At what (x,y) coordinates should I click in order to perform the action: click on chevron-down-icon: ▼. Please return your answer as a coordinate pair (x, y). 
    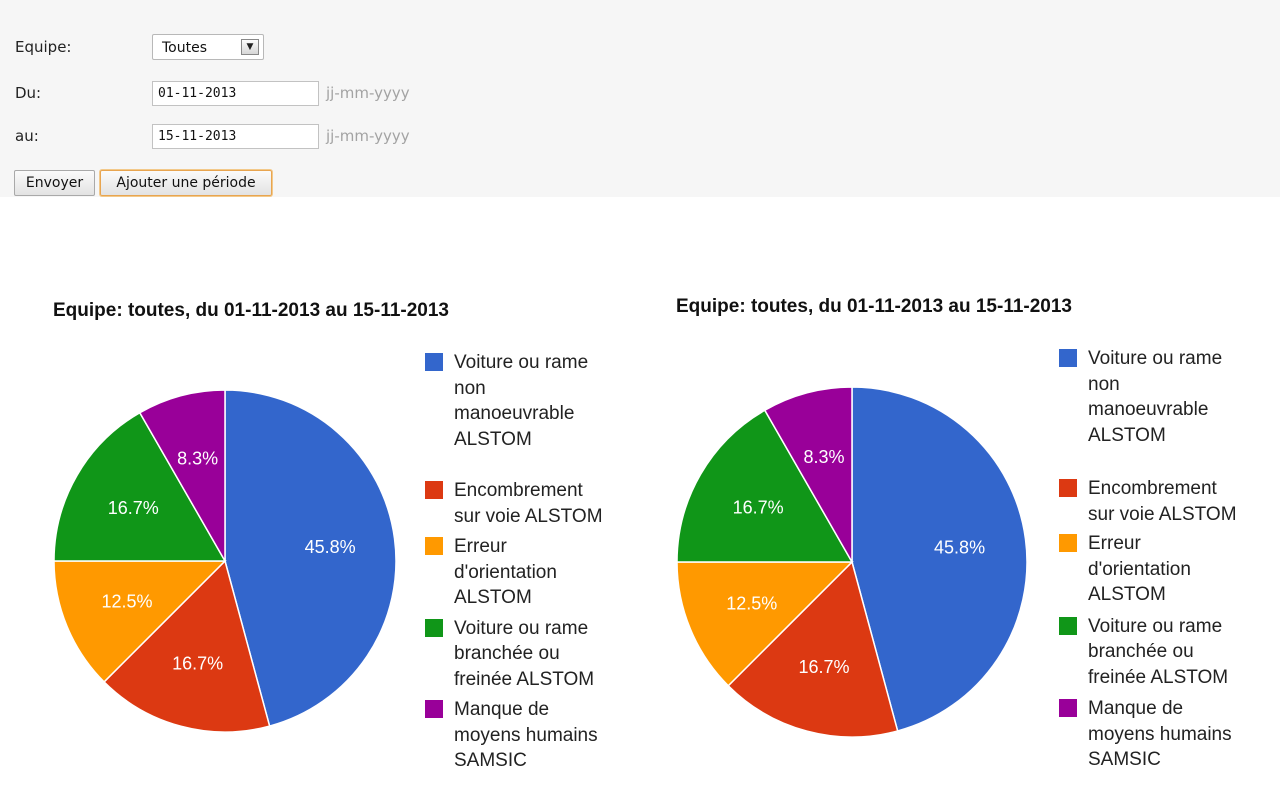
    Looking at the image, I should click on (250, 47).